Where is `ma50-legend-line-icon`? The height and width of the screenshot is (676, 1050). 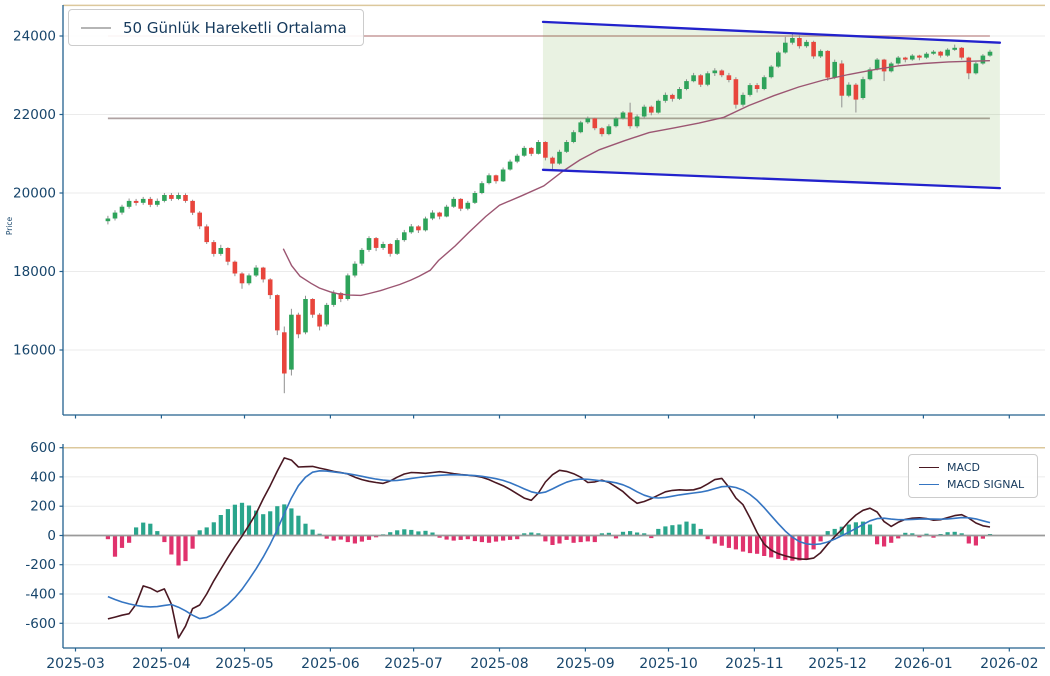 ma50-legend-line-icon is located at coordinates (96, 27).